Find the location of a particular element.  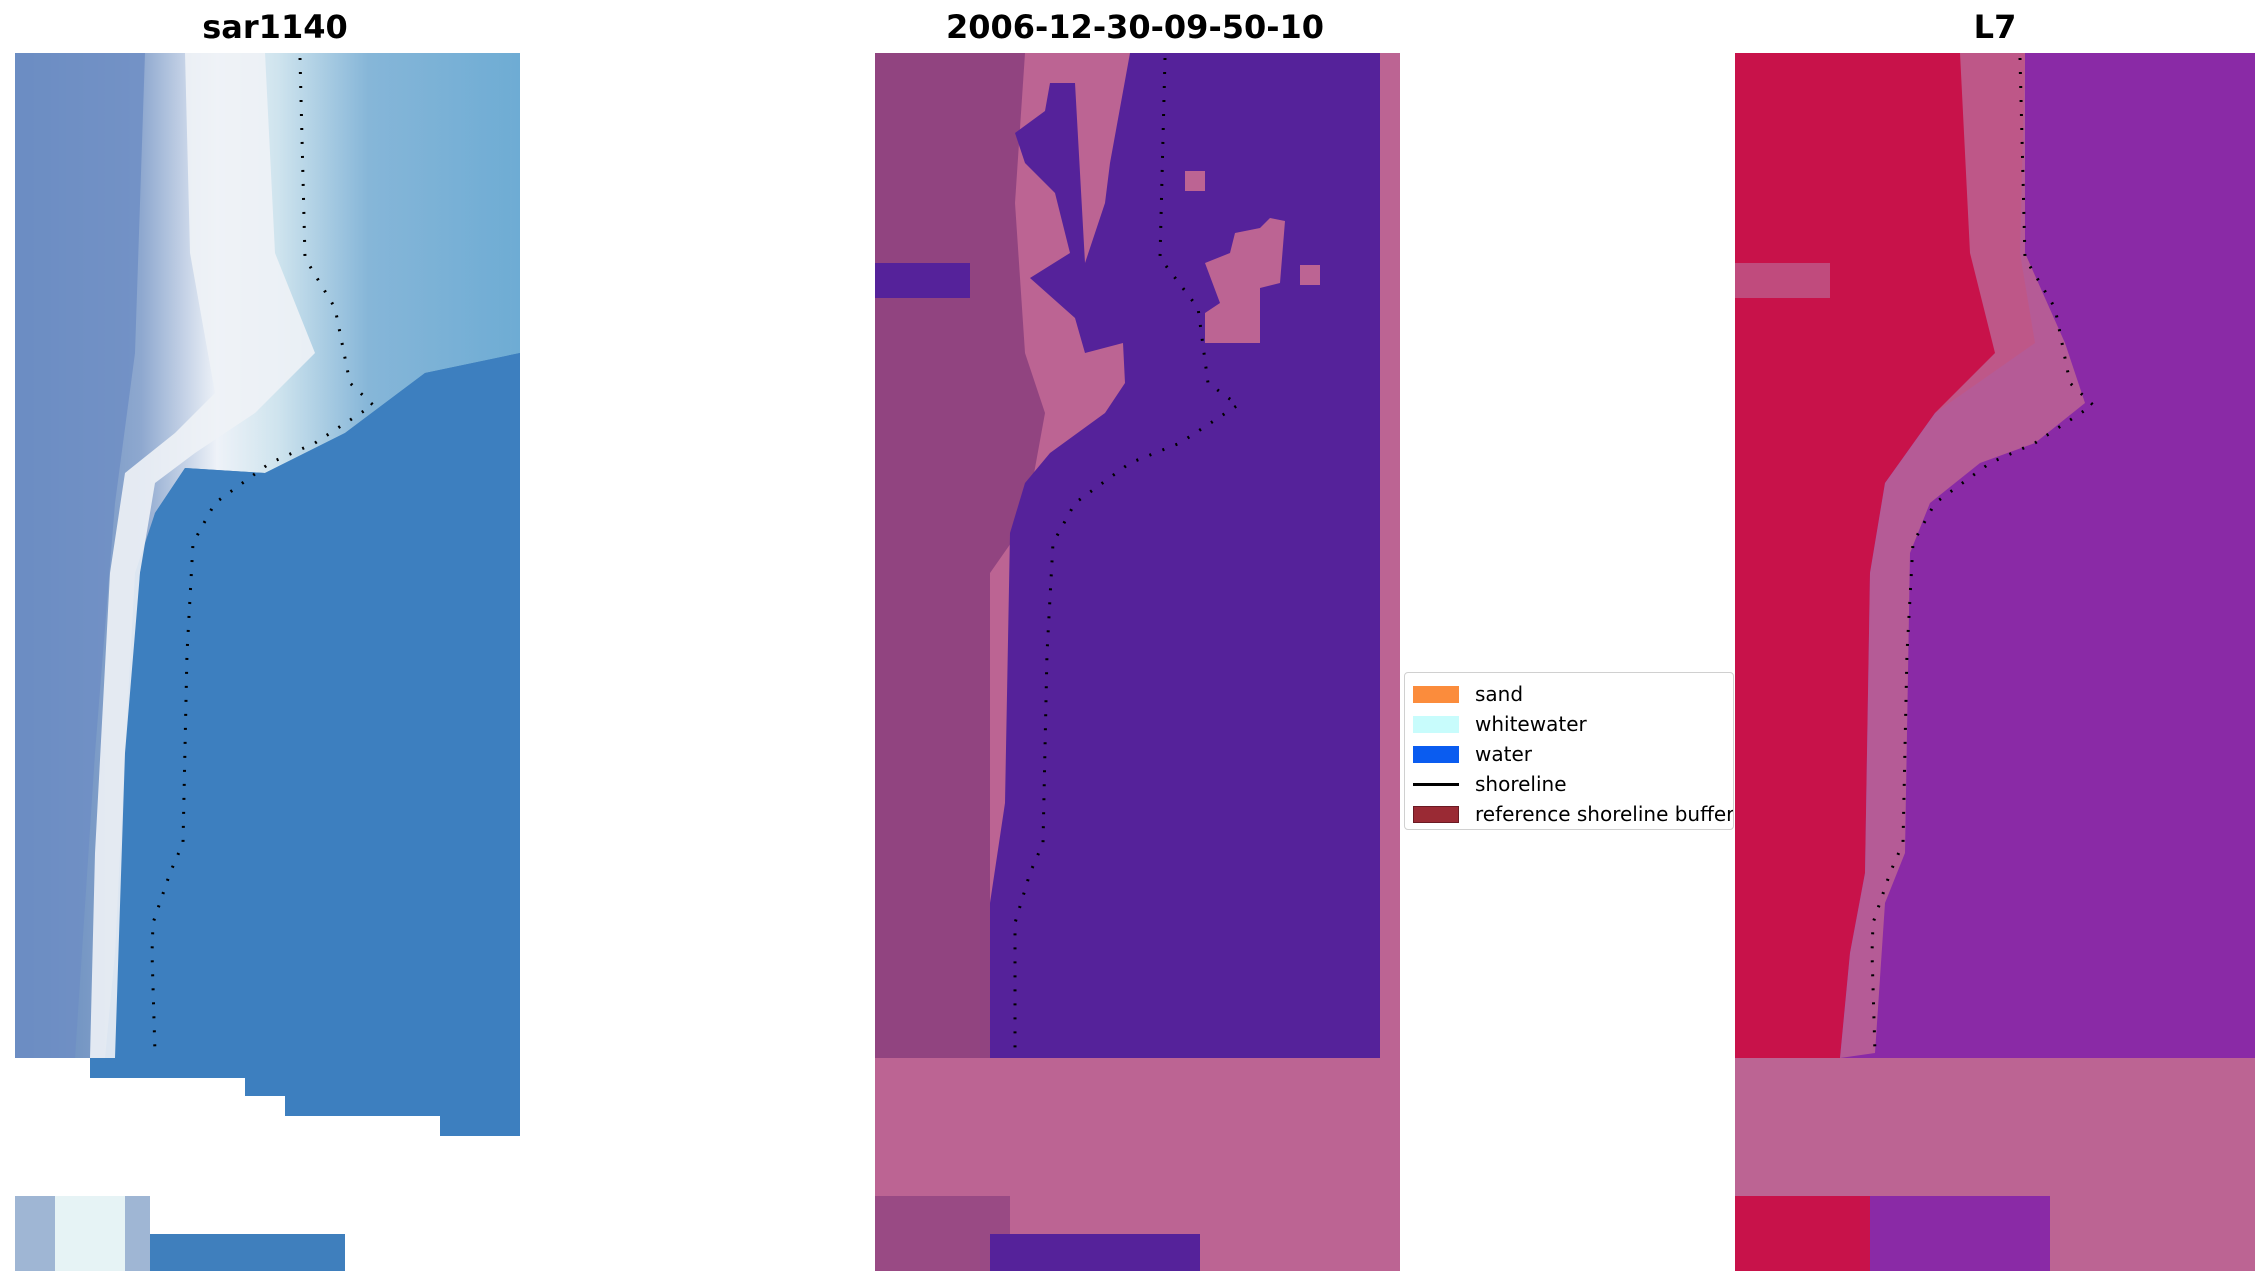

legend-item-shoreline: shoreline is located at coordinates (1490, 784).